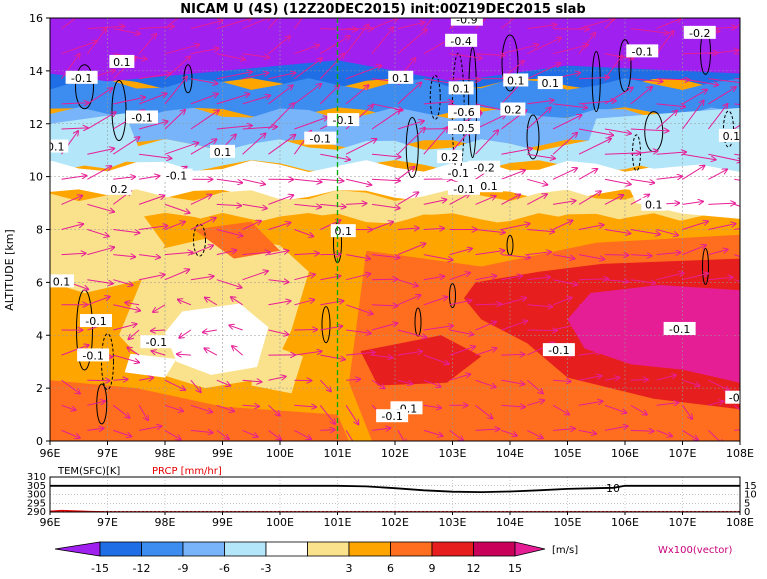  What do you see at coordinates (338, 453) in the screenshot?
I see `x-tick-label: 101E` at bounding box center [338, 453].